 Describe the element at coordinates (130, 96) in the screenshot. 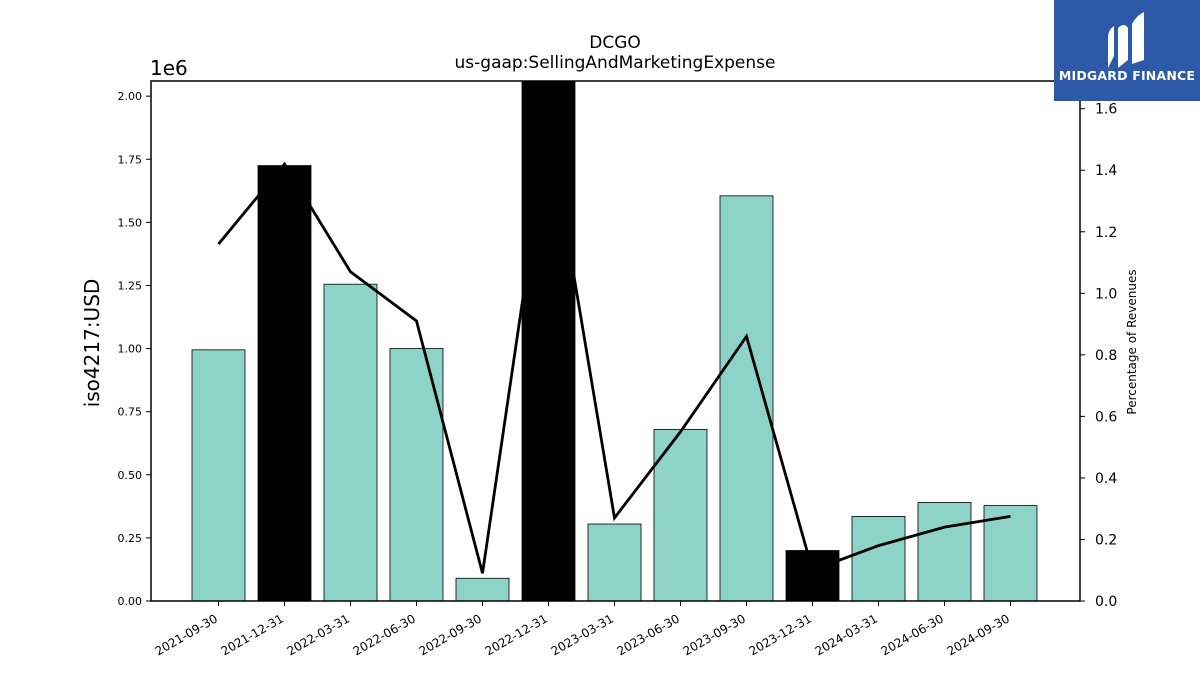

I see `y-tick-label: 2.00` at that location.